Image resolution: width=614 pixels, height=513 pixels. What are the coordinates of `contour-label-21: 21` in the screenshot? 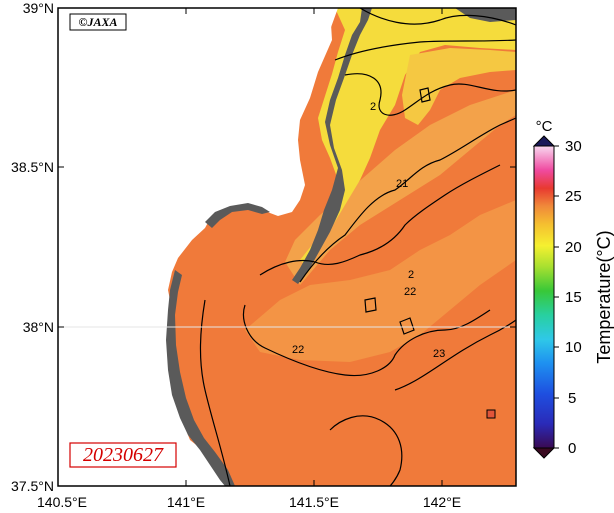 It's located at (402, 184).